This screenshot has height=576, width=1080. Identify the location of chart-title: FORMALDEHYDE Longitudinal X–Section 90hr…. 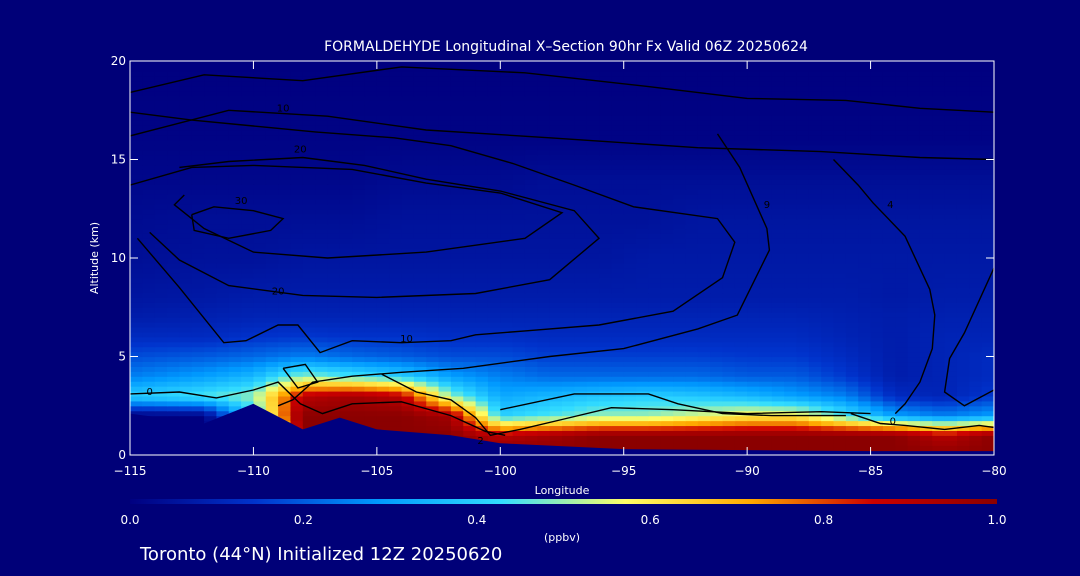
(566, 47).